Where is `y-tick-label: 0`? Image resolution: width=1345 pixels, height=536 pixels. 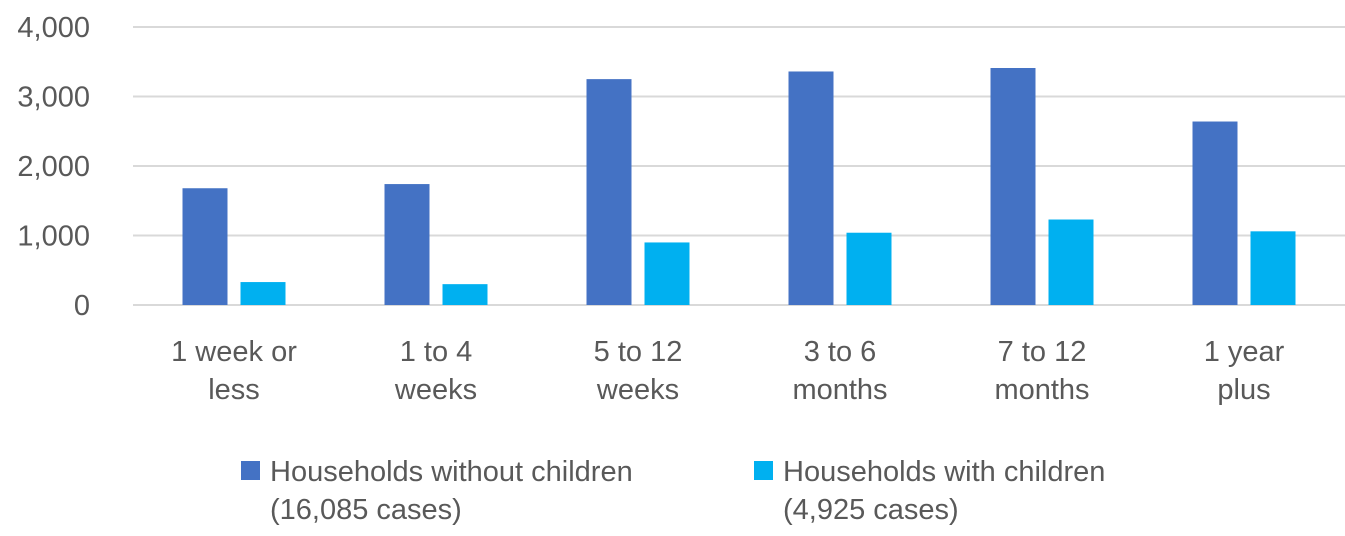 y-tick-label: 0 is located at coordinates (82, 306).